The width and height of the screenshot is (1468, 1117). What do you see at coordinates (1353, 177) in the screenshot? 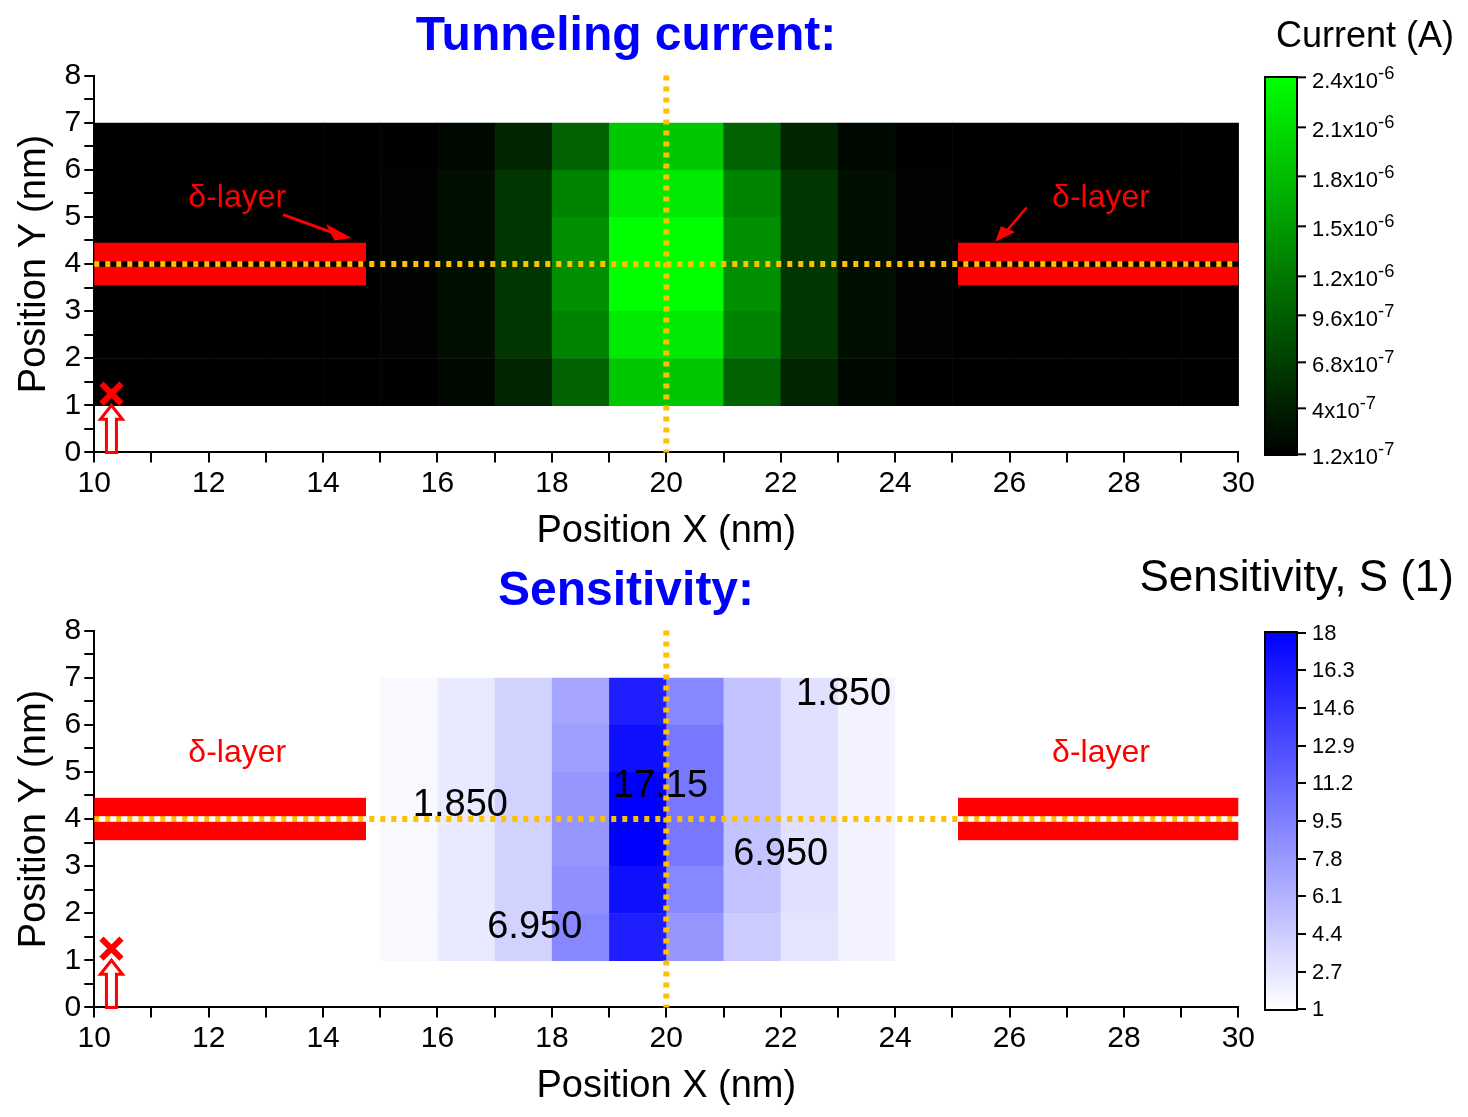
I see `color-bar-label: 1.8x10$^{-6}$` at bounding box center [1353, 177].